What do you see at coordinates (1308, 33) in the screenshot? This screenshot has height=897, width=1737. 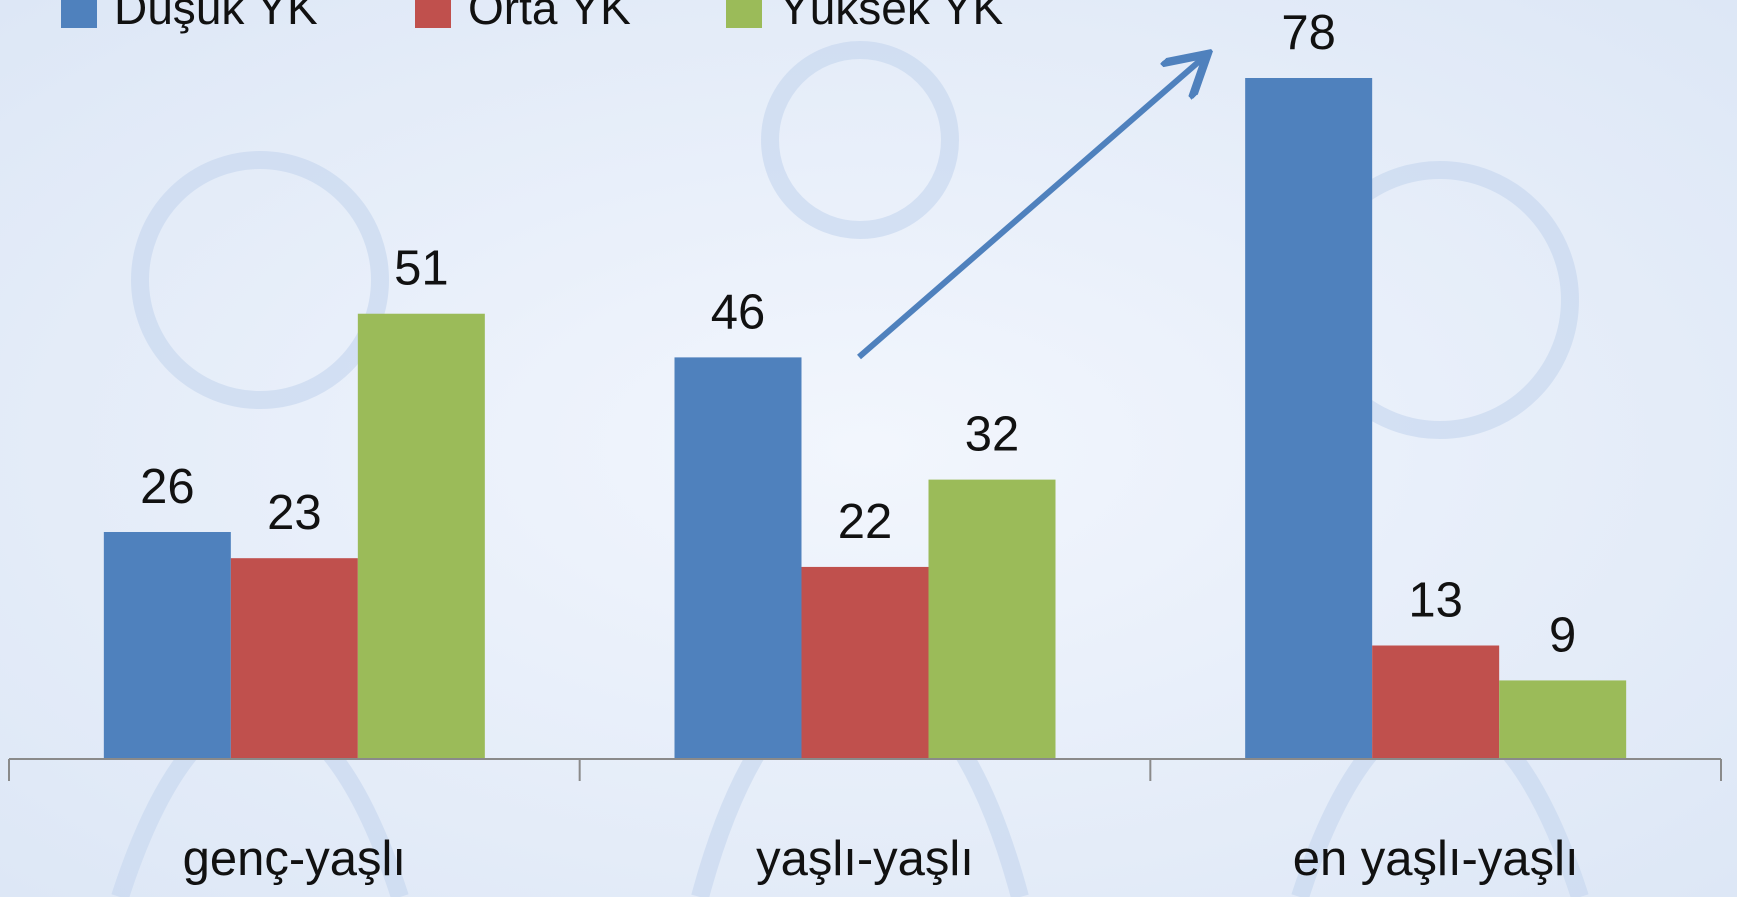 I see `data-label: 78` at bounding box center [1308, 33].